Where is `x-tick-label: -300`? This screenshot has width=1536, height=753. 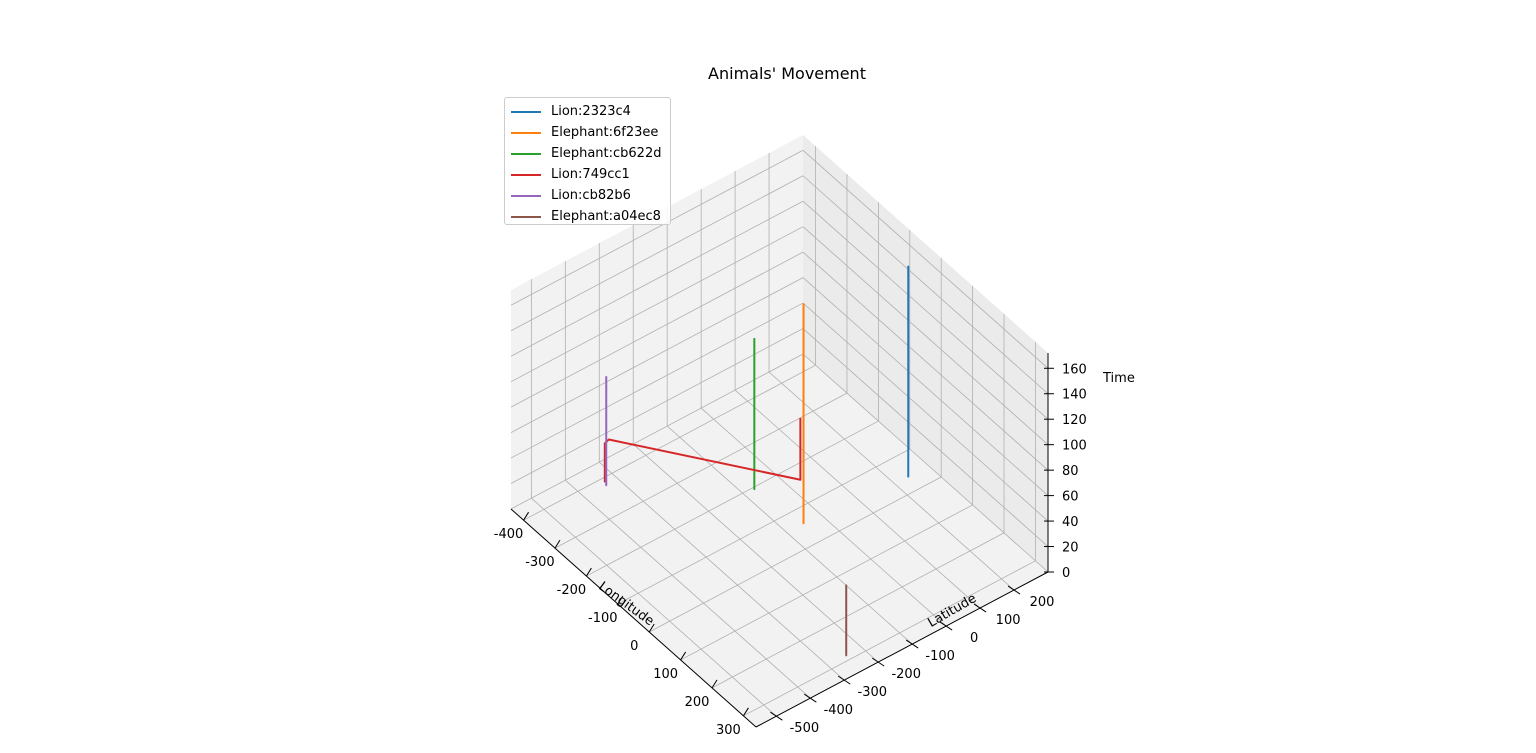
x-tick-label: -300 is located at coordinates (540, 562).